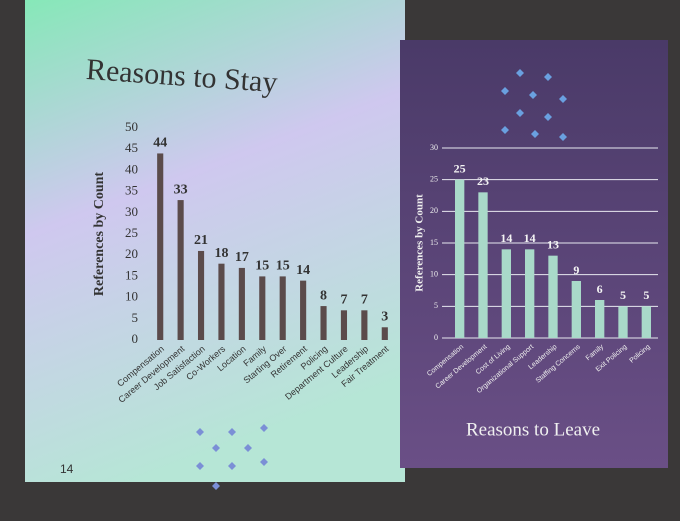 This screenshot has height=521, width=680. I want to click on value-label: 13, so click(553, 244).